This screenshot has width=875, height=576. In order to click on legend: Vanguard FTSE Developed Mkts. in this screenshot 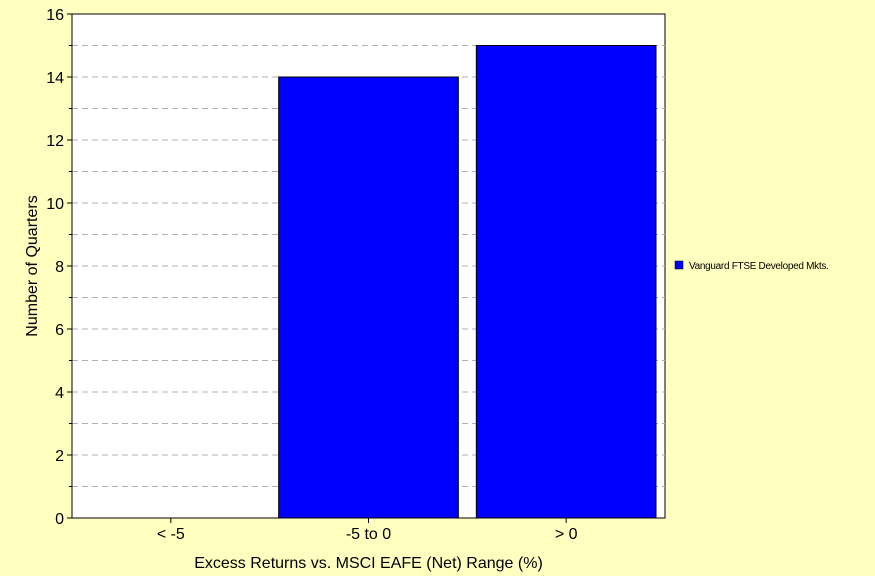, I will do `click(751, 266)`.